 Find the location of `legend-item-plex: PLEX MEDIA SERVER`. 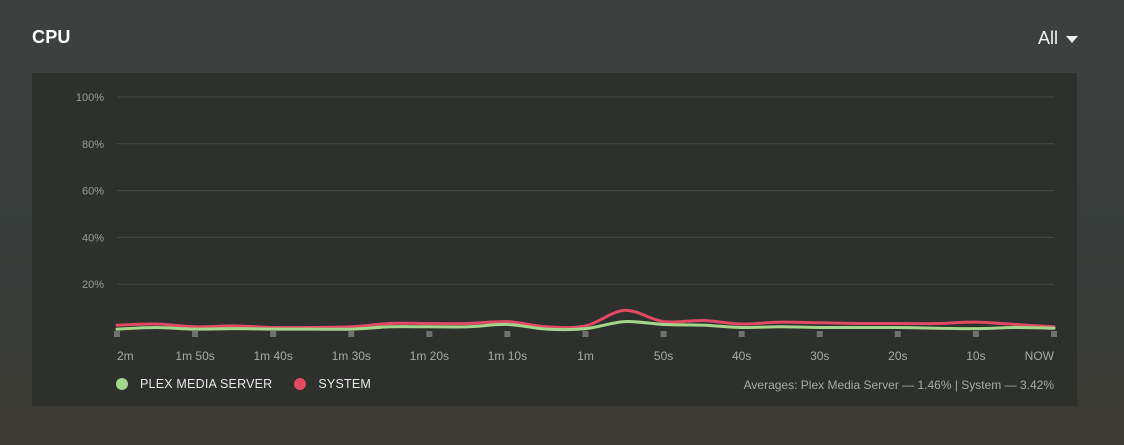

legend-item-plex: PLEX MEDIA SERVER is located at coordinates (194, 384).